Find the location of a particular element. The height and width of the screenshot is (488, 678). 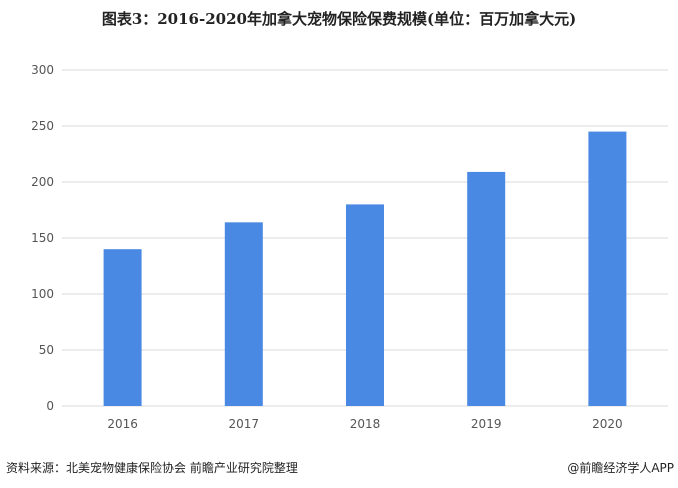

chart-title: 图表3：2016-2020年加拿大宠物保险保费规模(单位：百万加拿大元) is located at coordinates (339, 19).